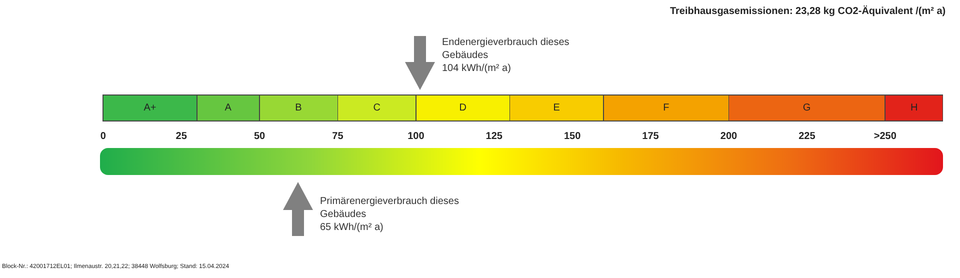  I want to click on series-label: G, so click(806, 108).